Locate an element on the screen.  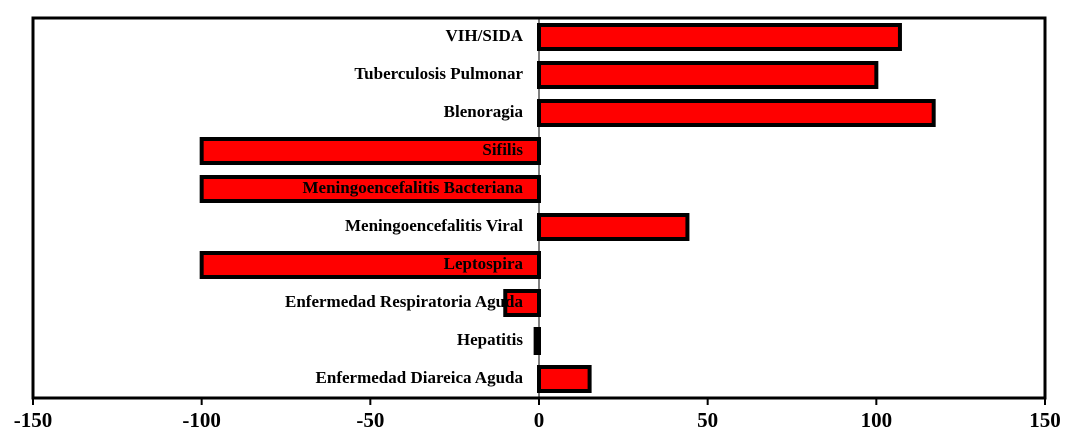
y-tick-label: Leptospira is located at coordinates (484, 263).